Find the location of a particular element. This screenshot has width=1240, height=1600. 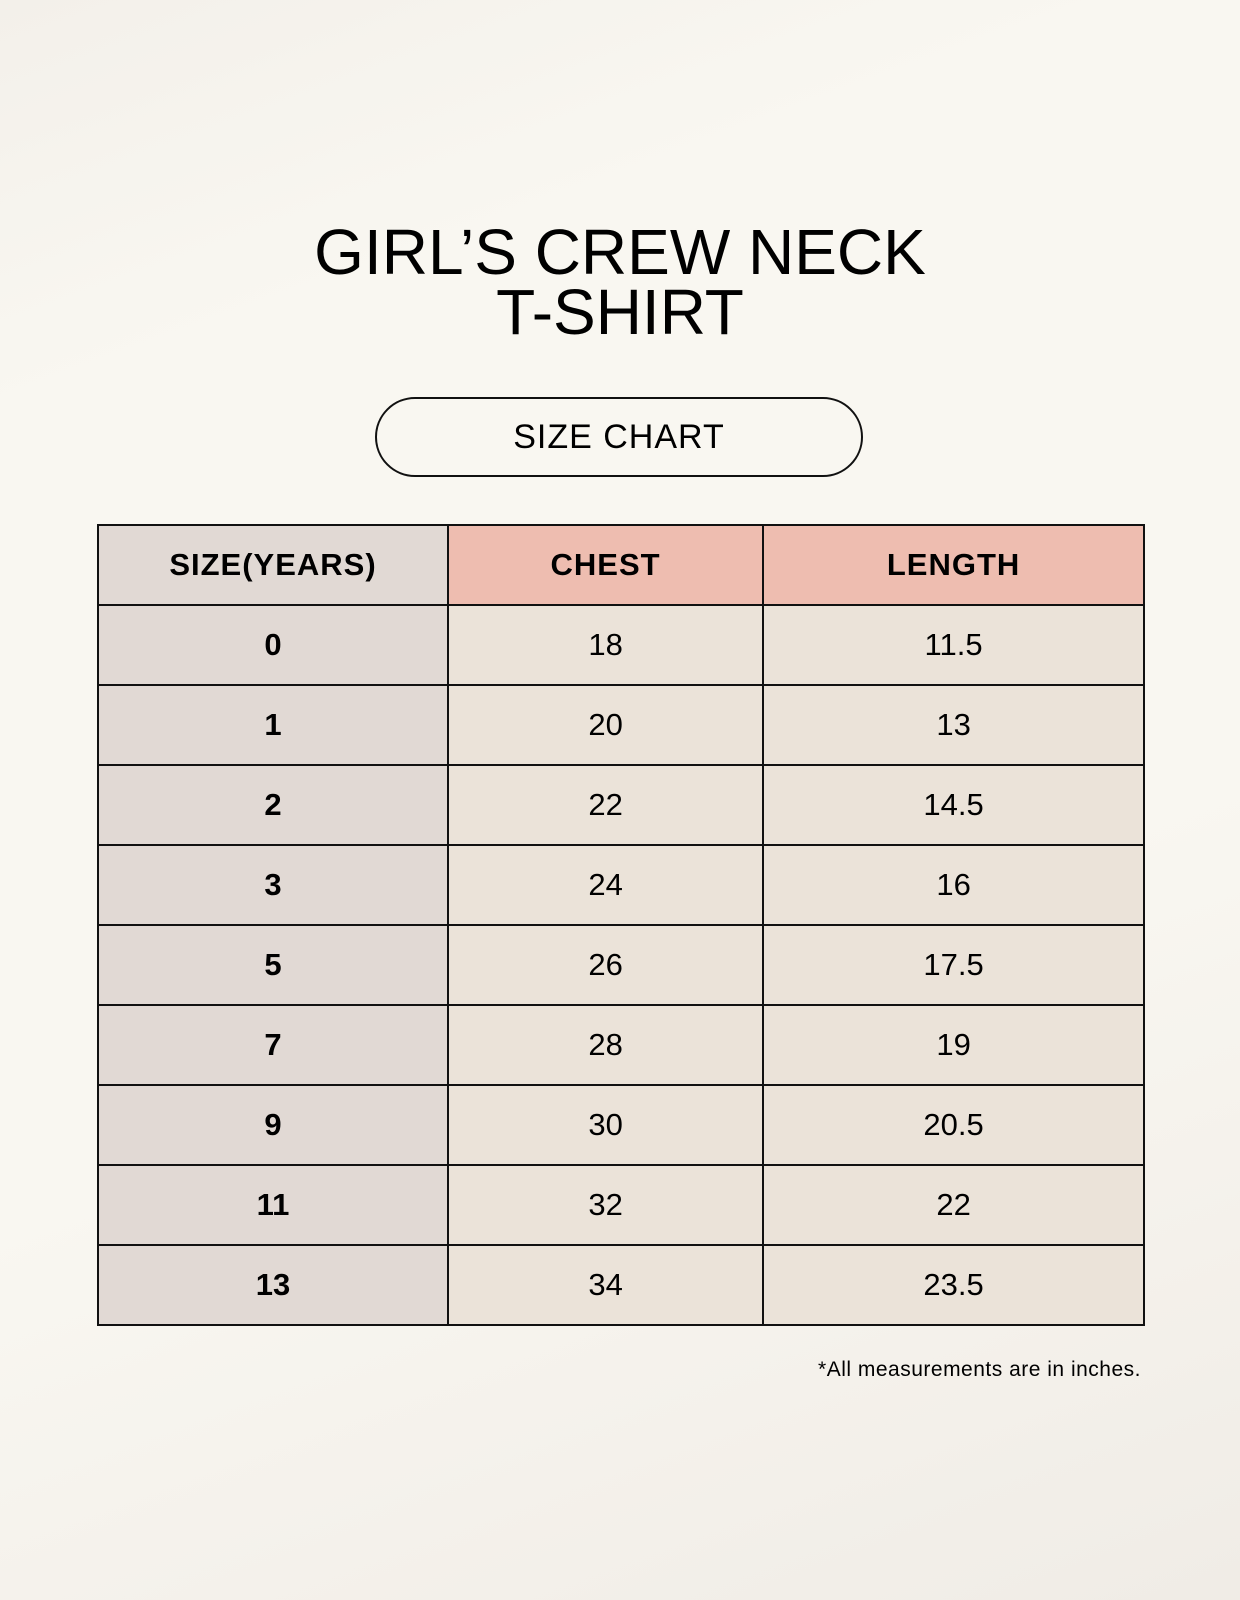

cell-size: 9 is located at coordinates (273, 1125).